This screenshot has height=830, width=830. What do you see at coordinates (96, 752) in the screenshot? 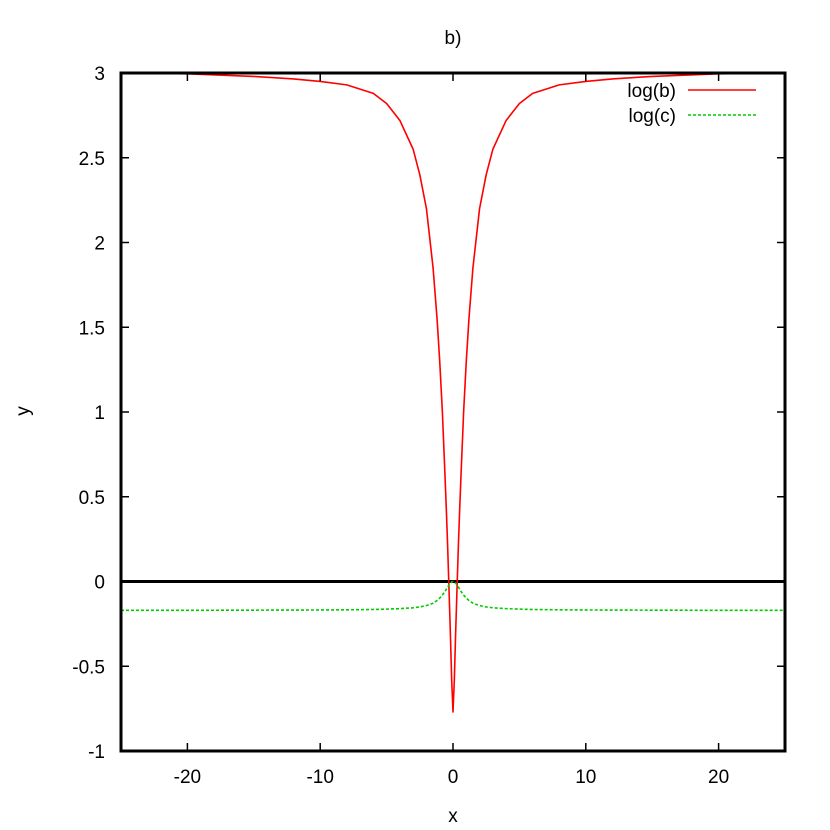
I see `y-tick-label: -1` at bounding box center [96, 752].